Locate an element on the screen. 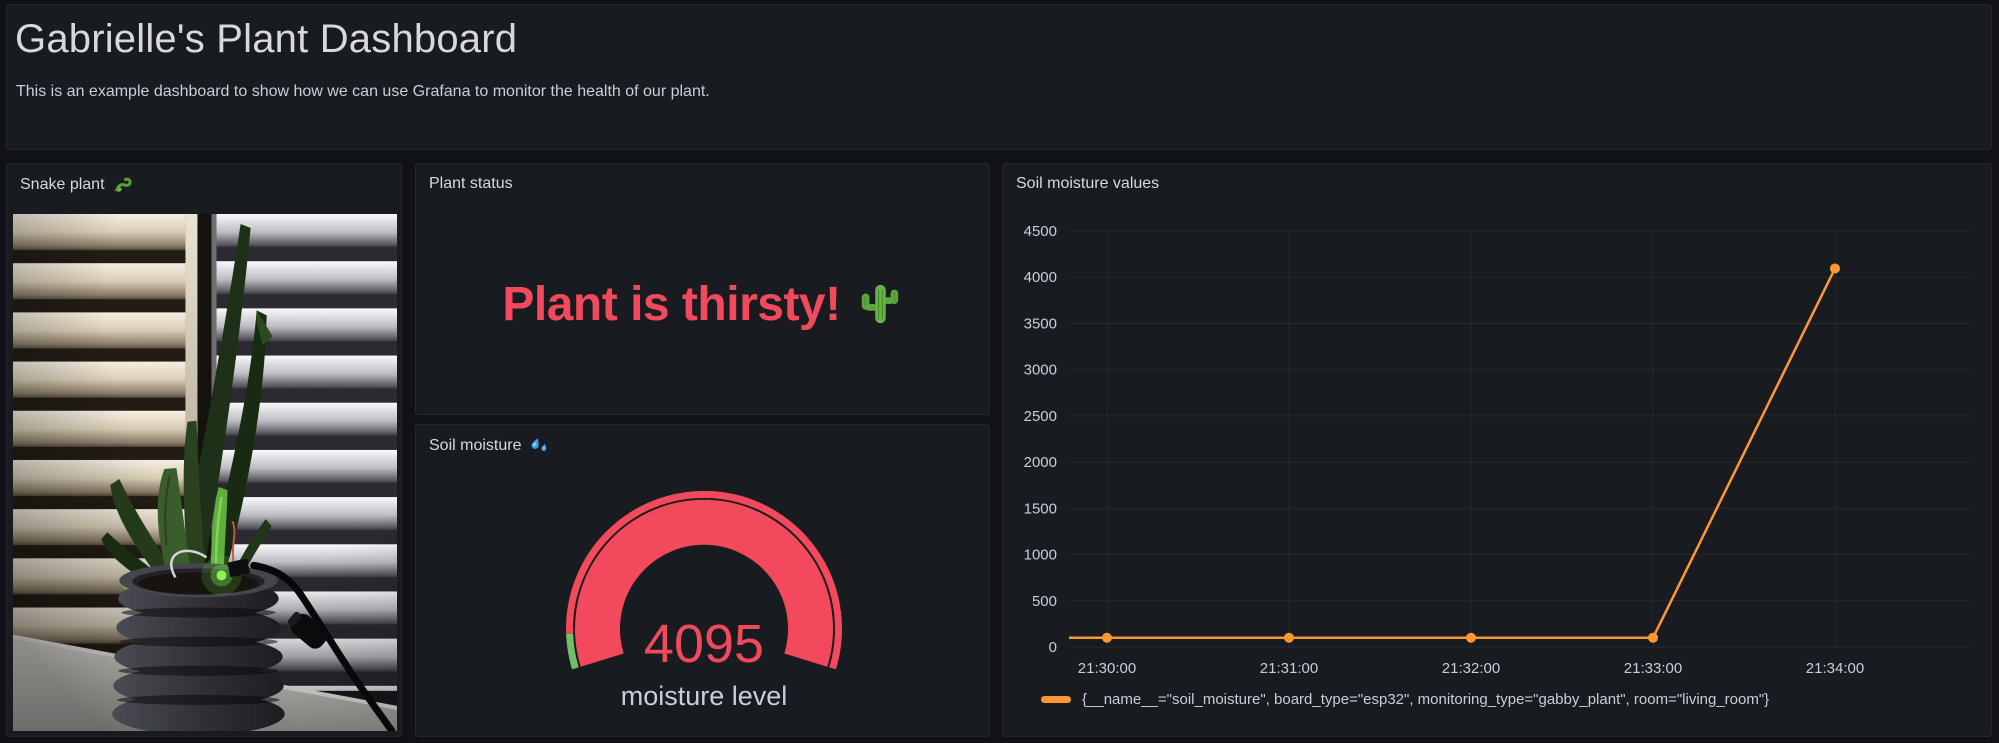 The image size is (1999, 743). gauge-arcs is located at coordinates (704, 580).